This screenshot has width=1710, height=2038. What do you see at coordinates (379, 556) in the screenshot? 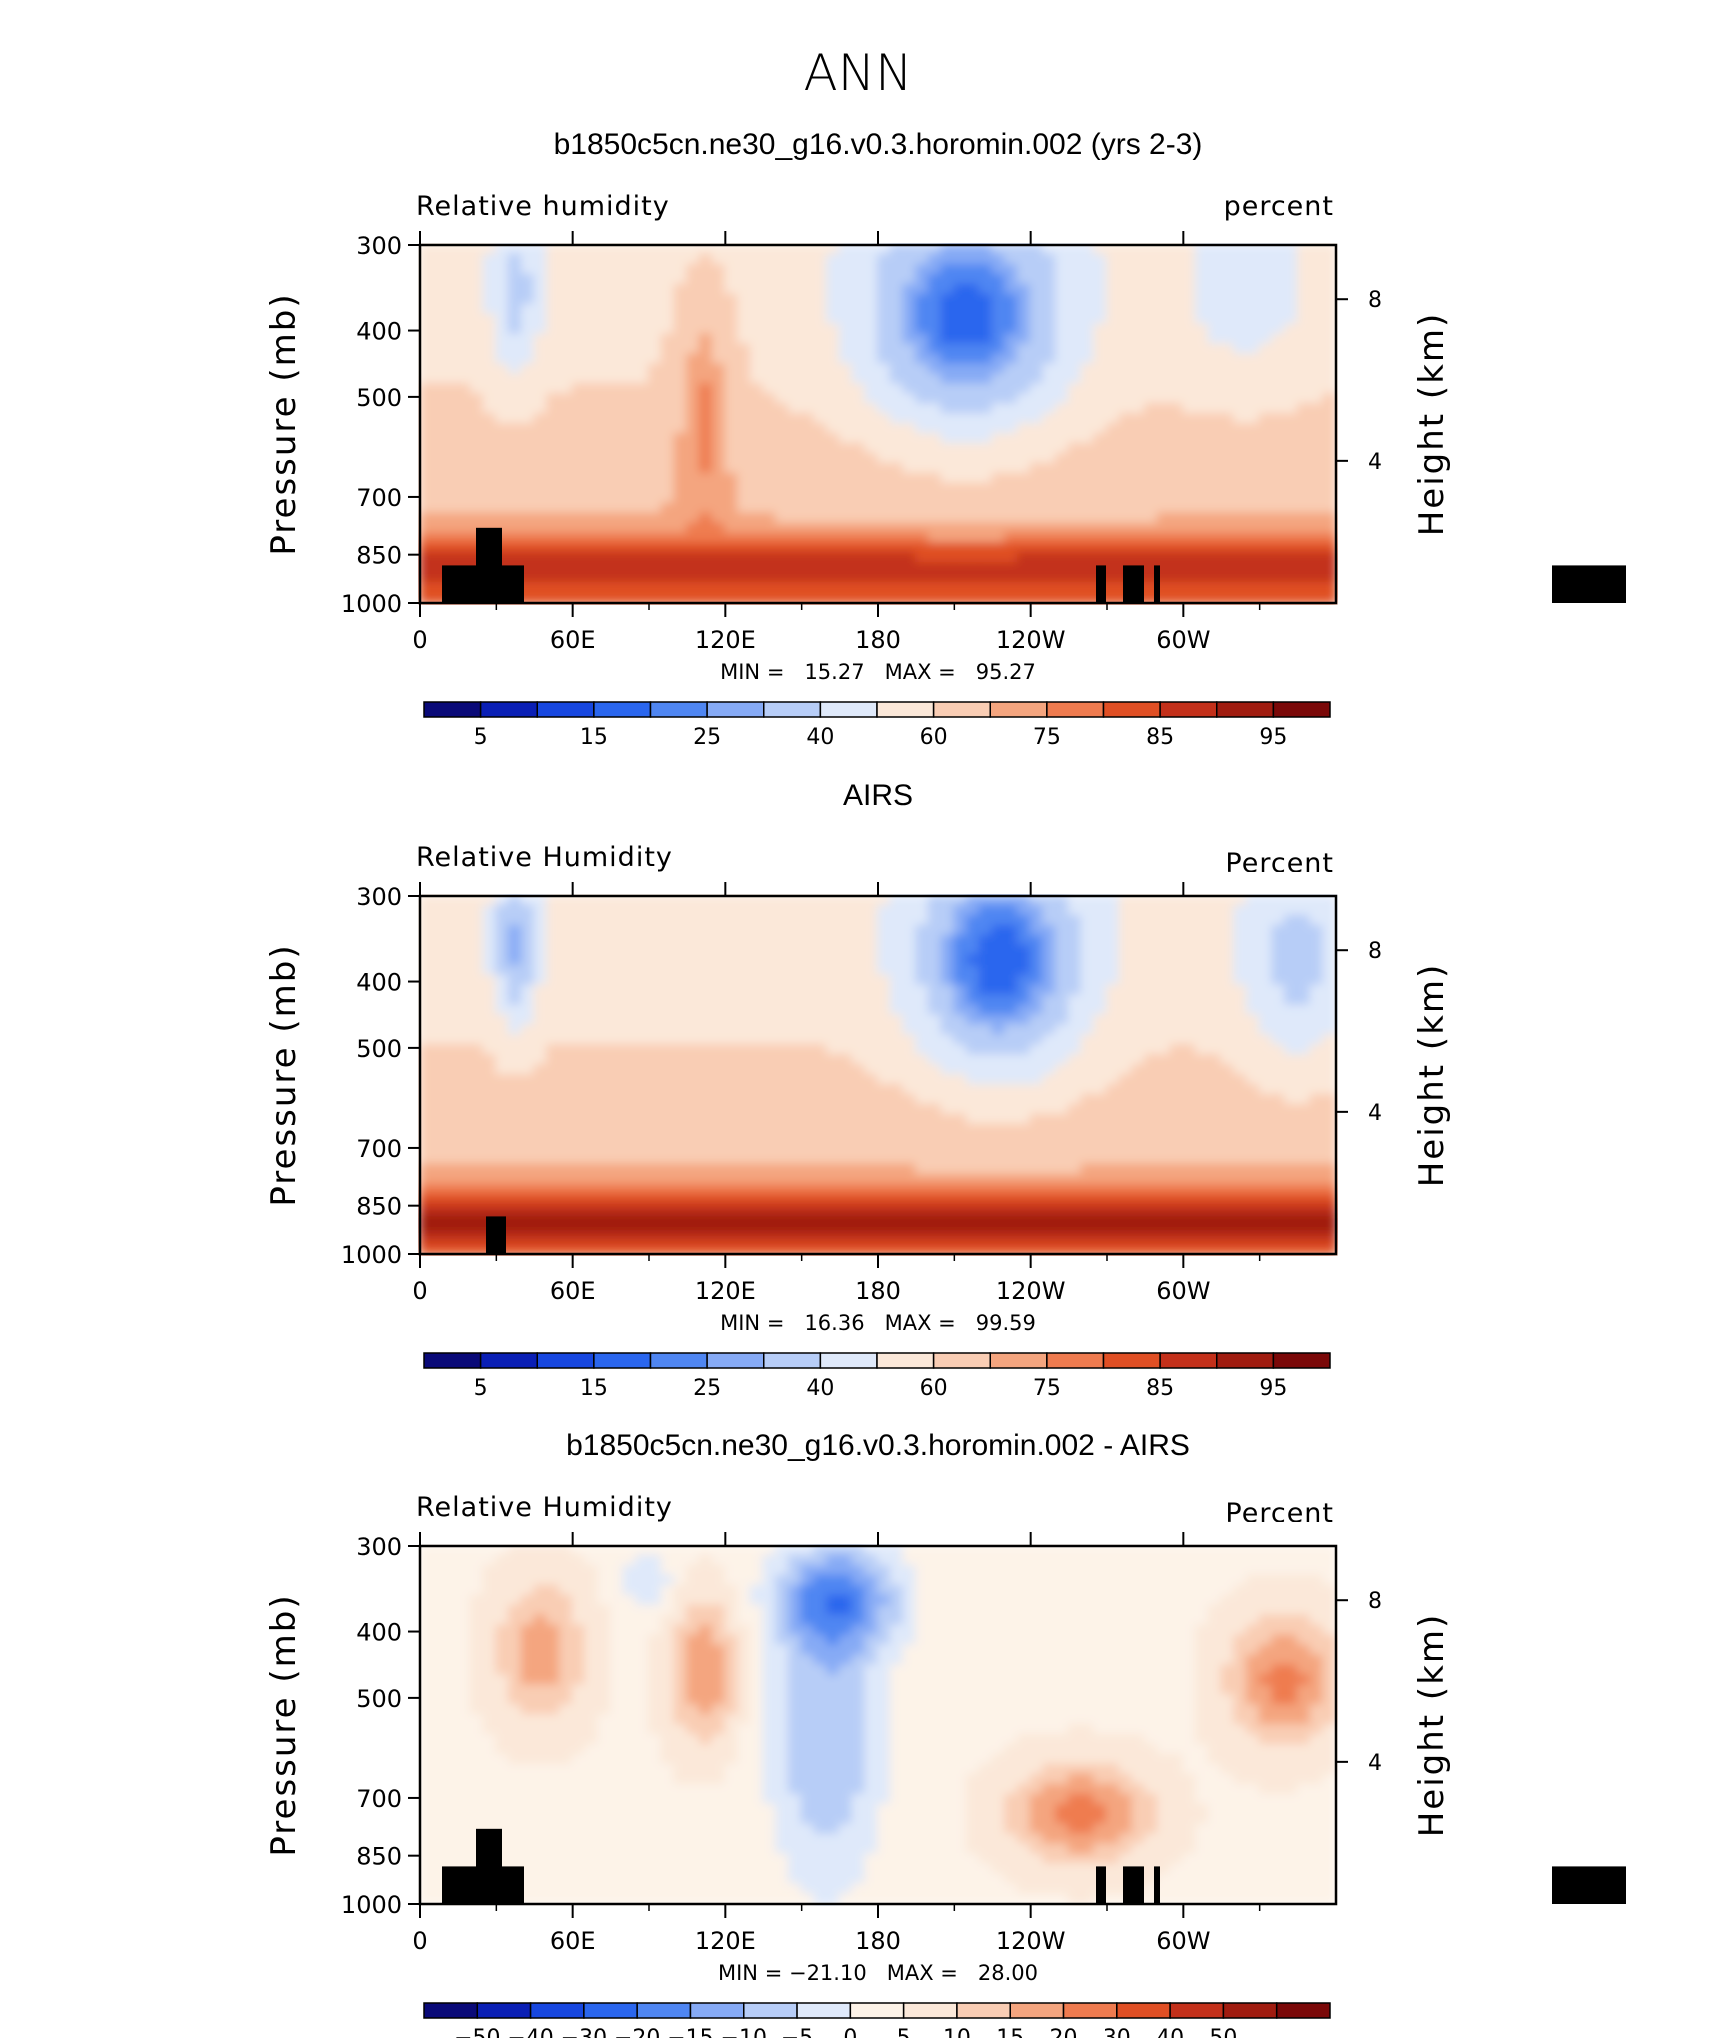
I see `y-tick-label: 850` at bounding box center [379, 556].